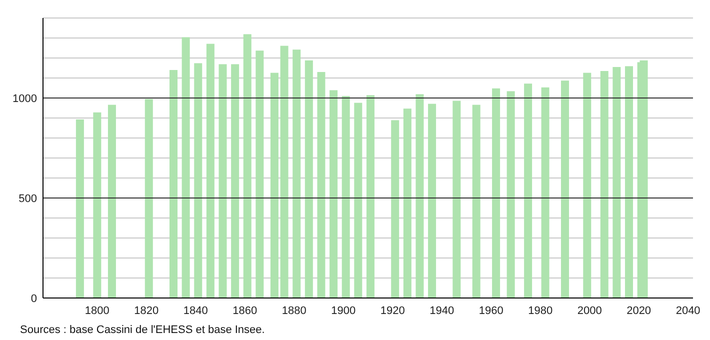 The image size is (710, 340). What do you see at coordinates (540, 310) in the screenshot?
I see `x-tick-label: 1980` at bounding box center [540, 310].